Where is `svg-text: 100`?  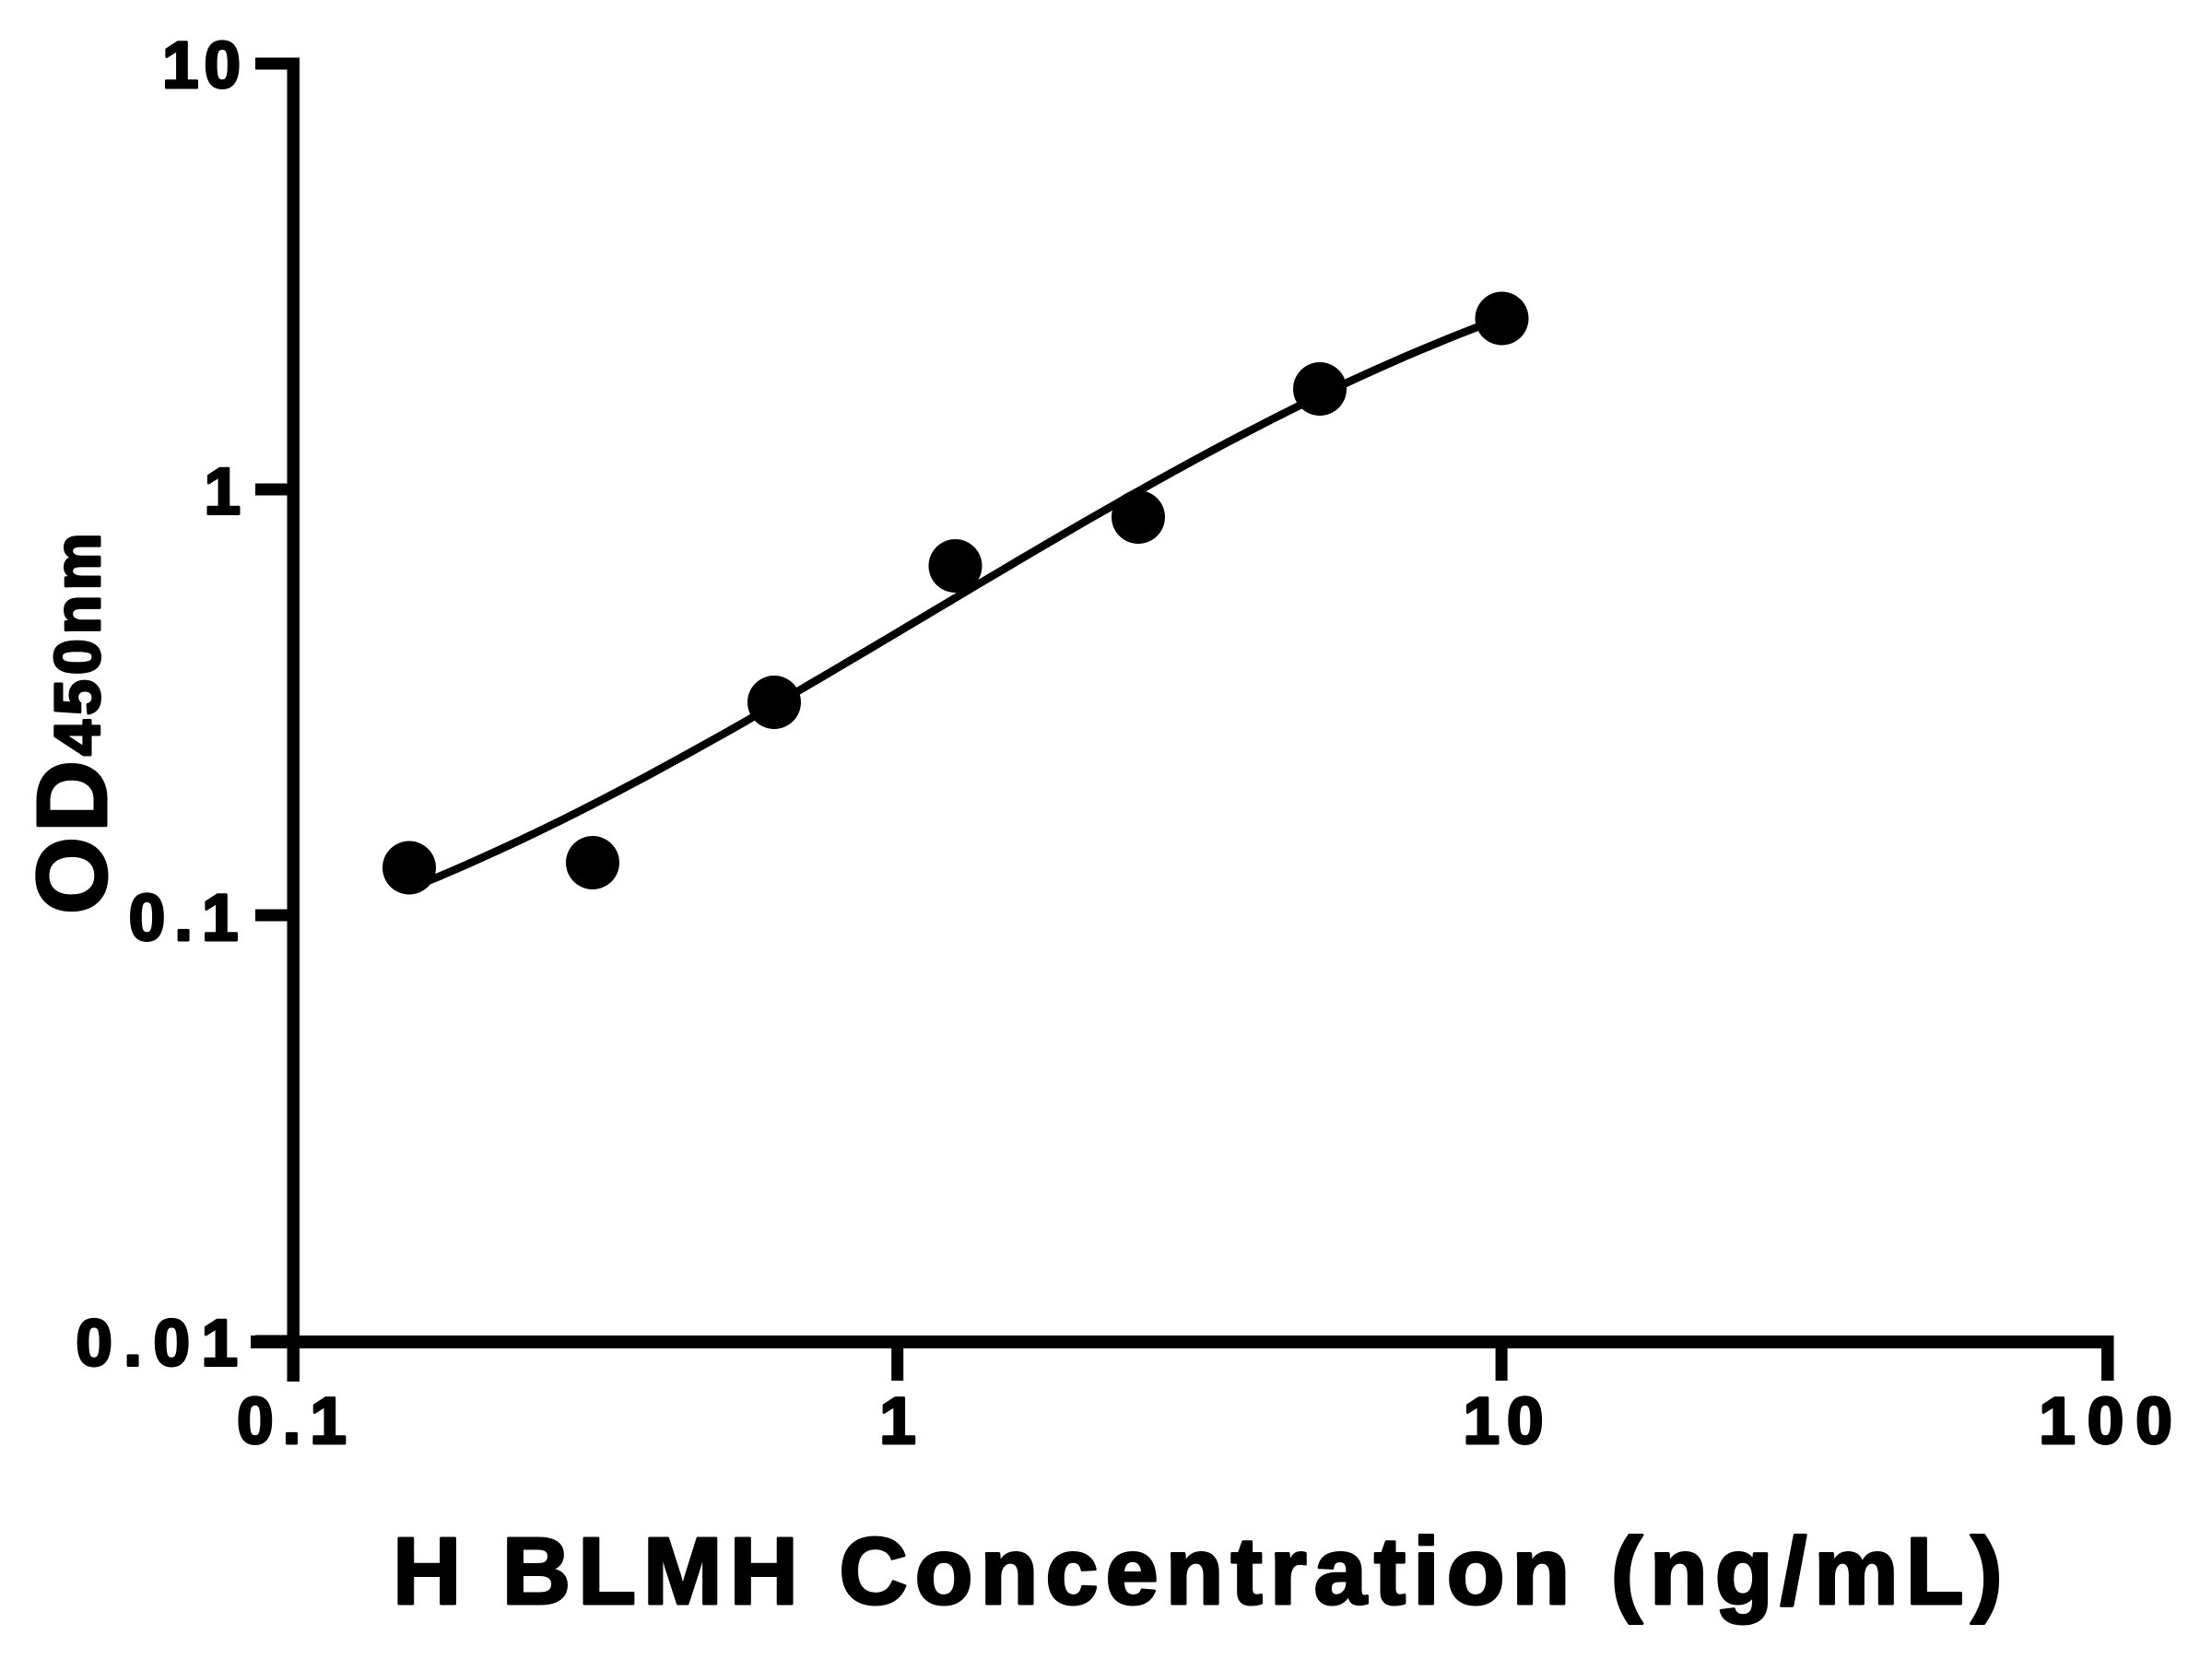
svg-text: 100 is located at coordinates (2111, 1421).